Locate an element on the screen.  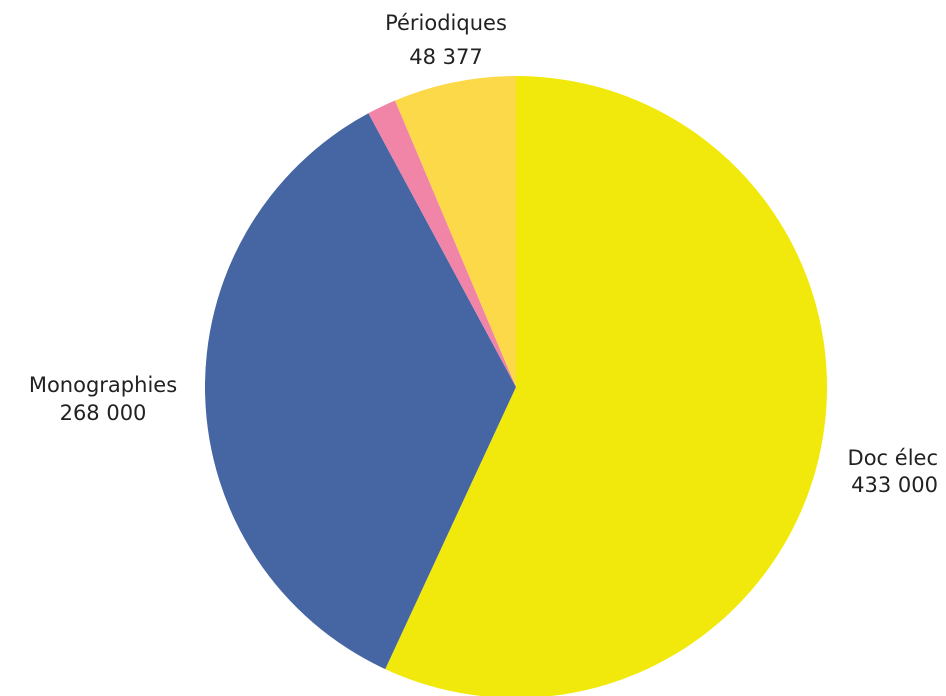
label-doc-elec: Doc élec 433 000 is located at coordinates (893, 471).